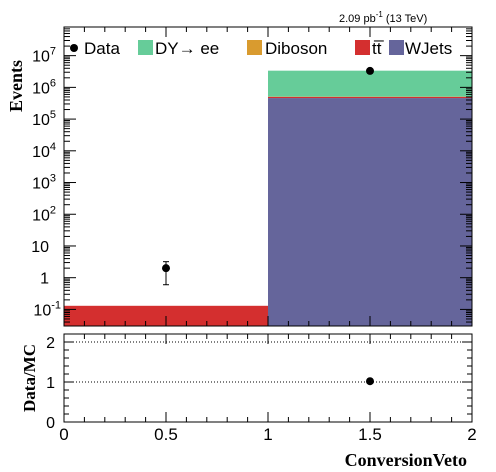 The width and height of the screenshot is (496, 472). Describe the element at coordinates (50, 343) in the screenshot. I see `ratio-y-tick-label: 2` at that location.